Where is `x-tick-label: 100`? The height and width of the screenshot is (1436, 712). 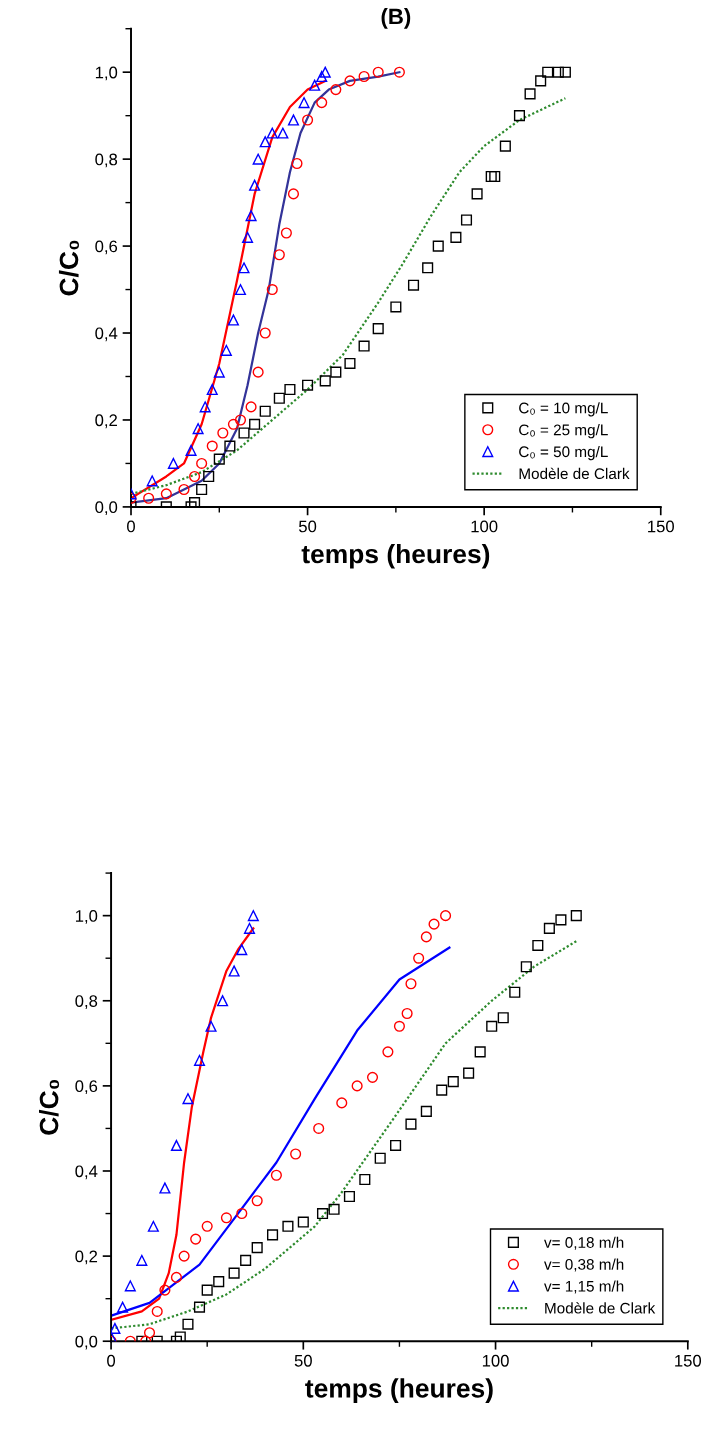
x-tick-label: 100 is located at coordinates (484, 526).